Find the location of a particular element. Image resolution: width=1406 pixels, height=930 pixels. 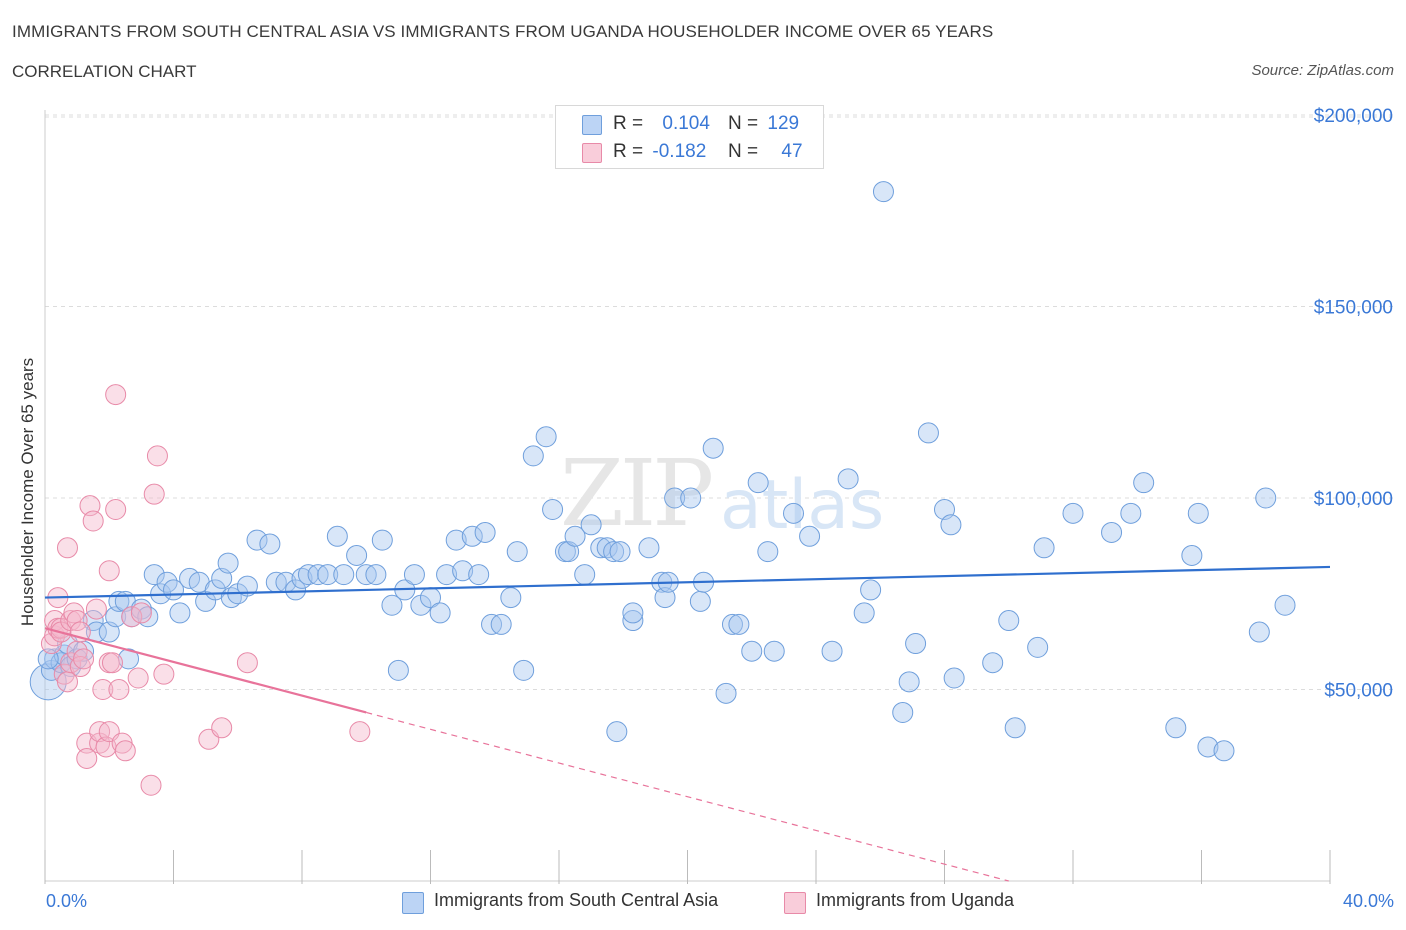

y-tick-labels: $50,000 $100,000 $150,000 $200,000 is located at coordinates (1353, 404).